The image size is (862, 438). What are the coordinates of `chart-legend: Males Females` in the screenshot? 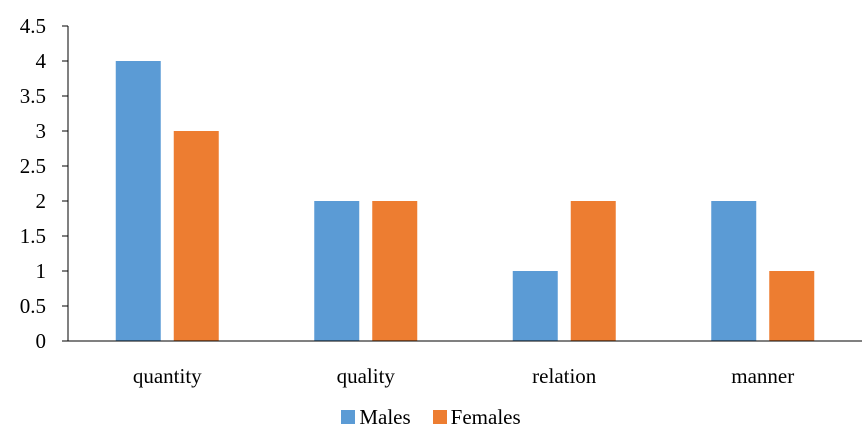 It's located at (431, 417).